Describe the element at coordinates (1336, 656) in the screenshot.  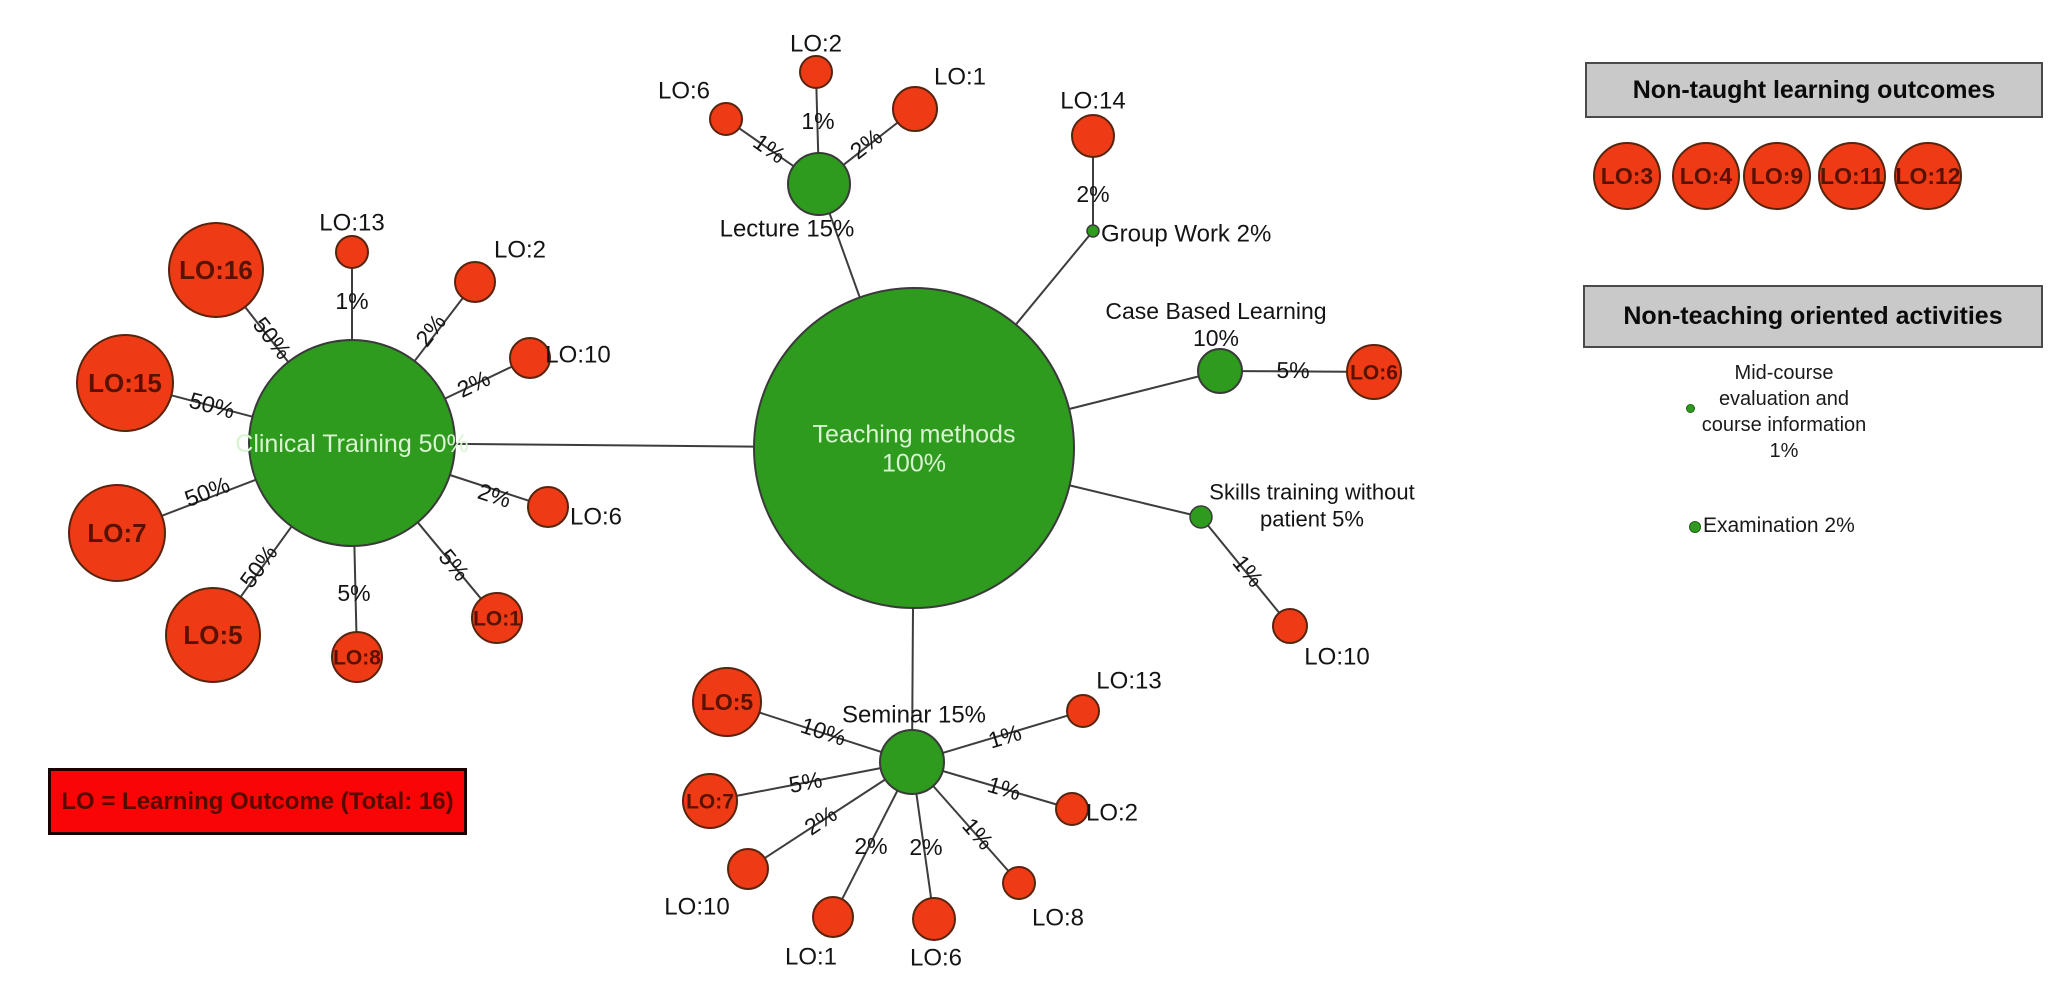
I see `node-label-sk-lo10: LO:10` at that location.